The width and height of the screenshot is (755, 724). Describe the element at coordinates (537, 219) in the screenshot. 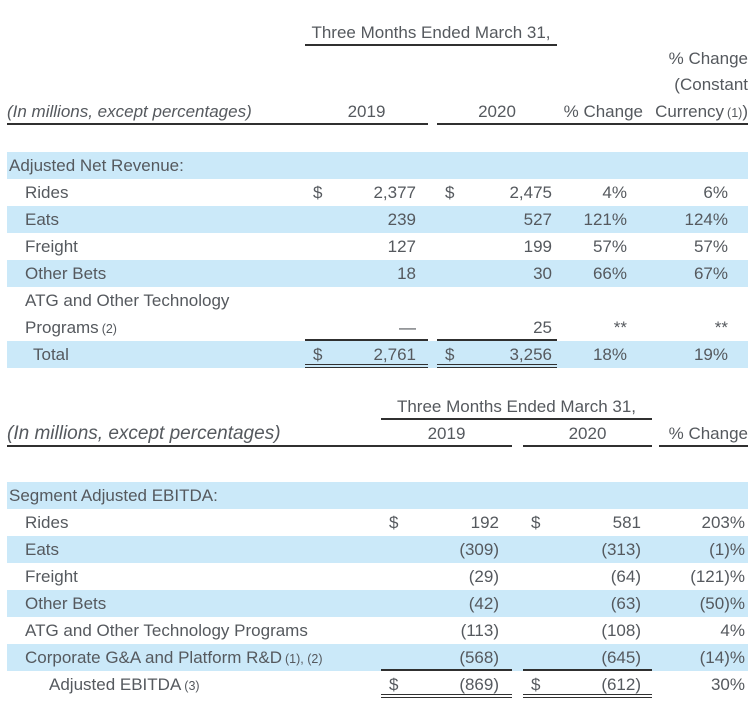

I see `value-2020: 527` at that location.